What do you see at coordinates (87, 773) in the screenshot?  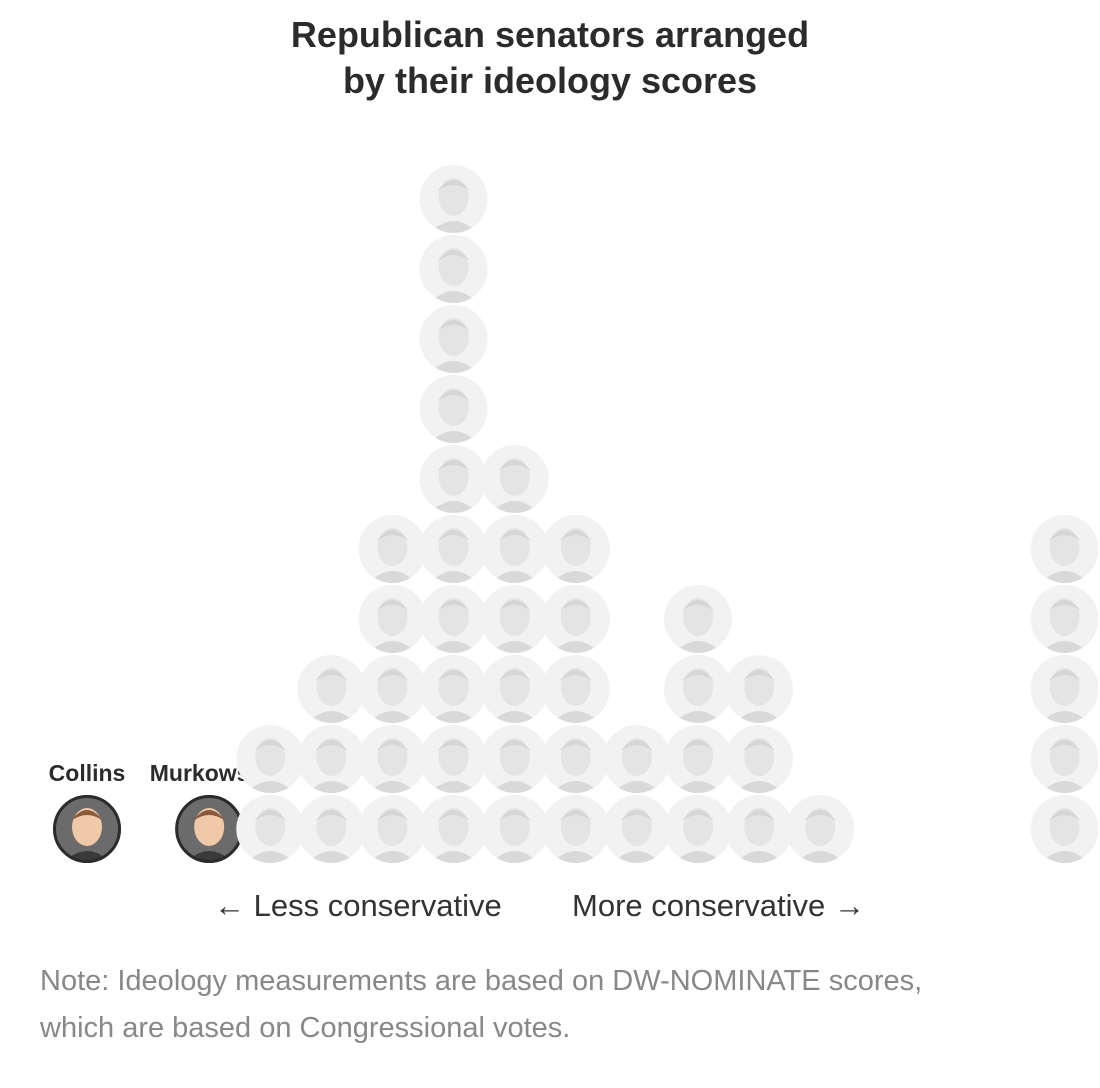 I see `senator-label-collins: Collins` at bounding box center [87, 773].